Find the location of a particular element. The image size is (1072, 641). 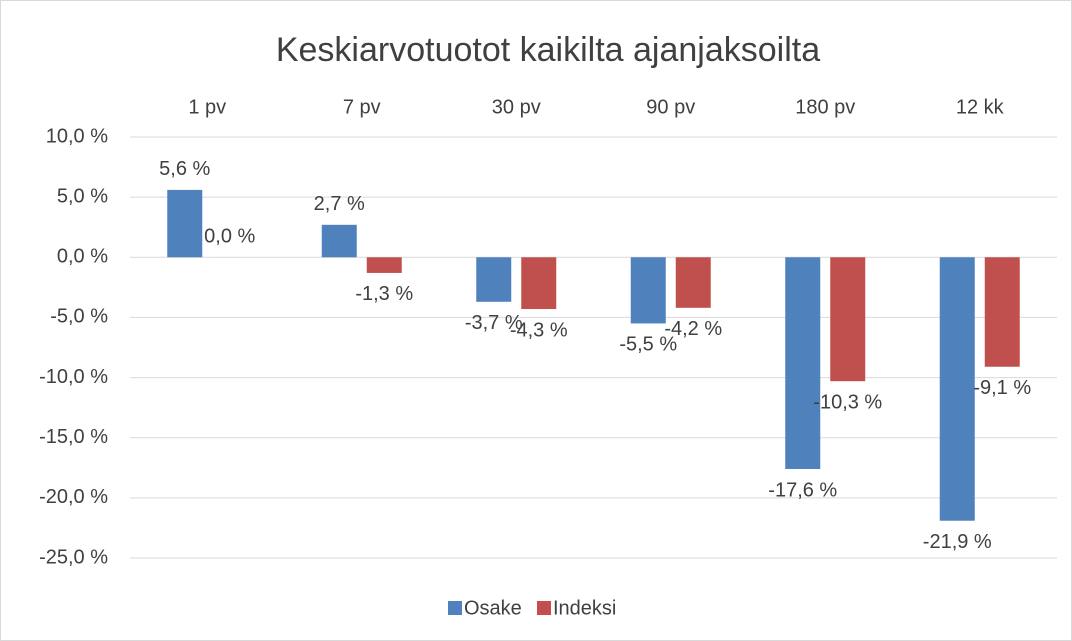

x-tick-label: 7 pv is located at coordinates (362, 107).